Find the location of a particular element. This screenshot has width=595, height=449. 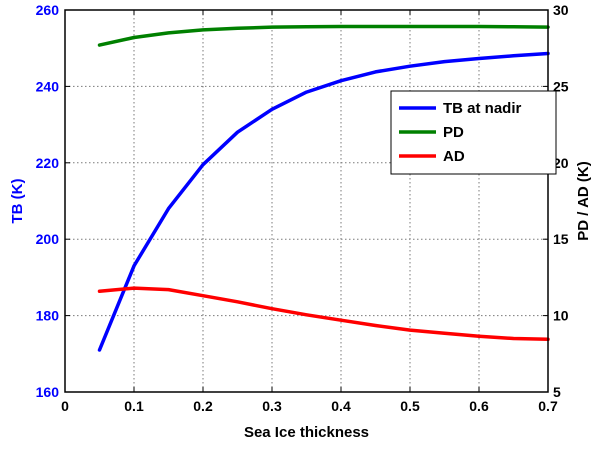

x-tick-label: 0.2 is located at coordinates (203, 406).